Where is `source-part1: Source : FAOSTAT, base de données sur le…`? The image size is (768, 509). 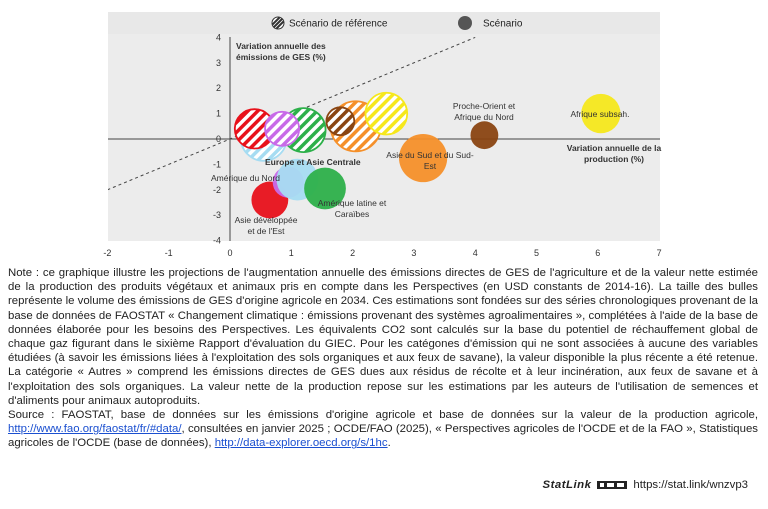
source-part1: Source : FAOSTAT, base de données sur le… is located at coordinates (383, 415).